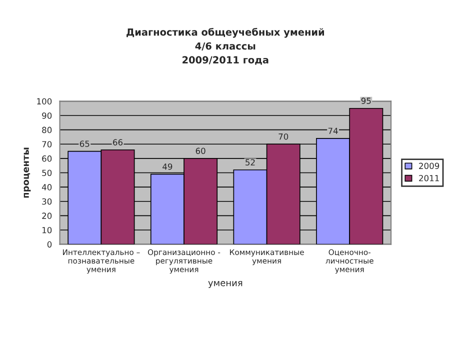 The image size is (460, 349). I want to click on data-label: 66, so click(118, 142).